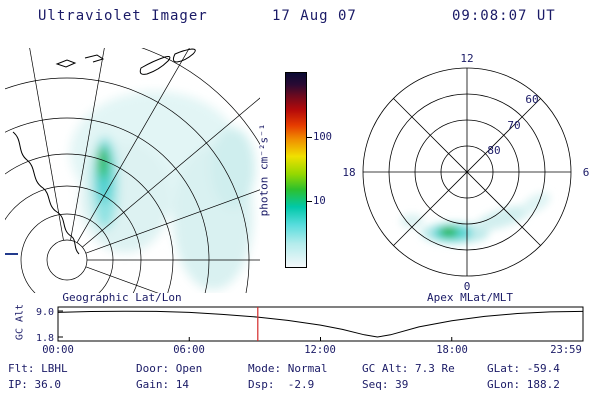 This screenshot has height=400, width=600. Describe the element at coordinates (493, 150) in the screenshot. I see `mlat-80-label: 80` at that location.